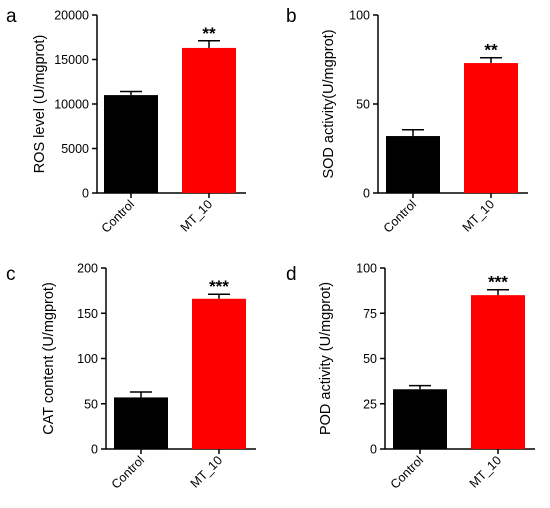 This screenshot has width=550, height=508. Describe the element at coordinates (291, 274) in the screenshot. I see `panel-letter: d` at that location.